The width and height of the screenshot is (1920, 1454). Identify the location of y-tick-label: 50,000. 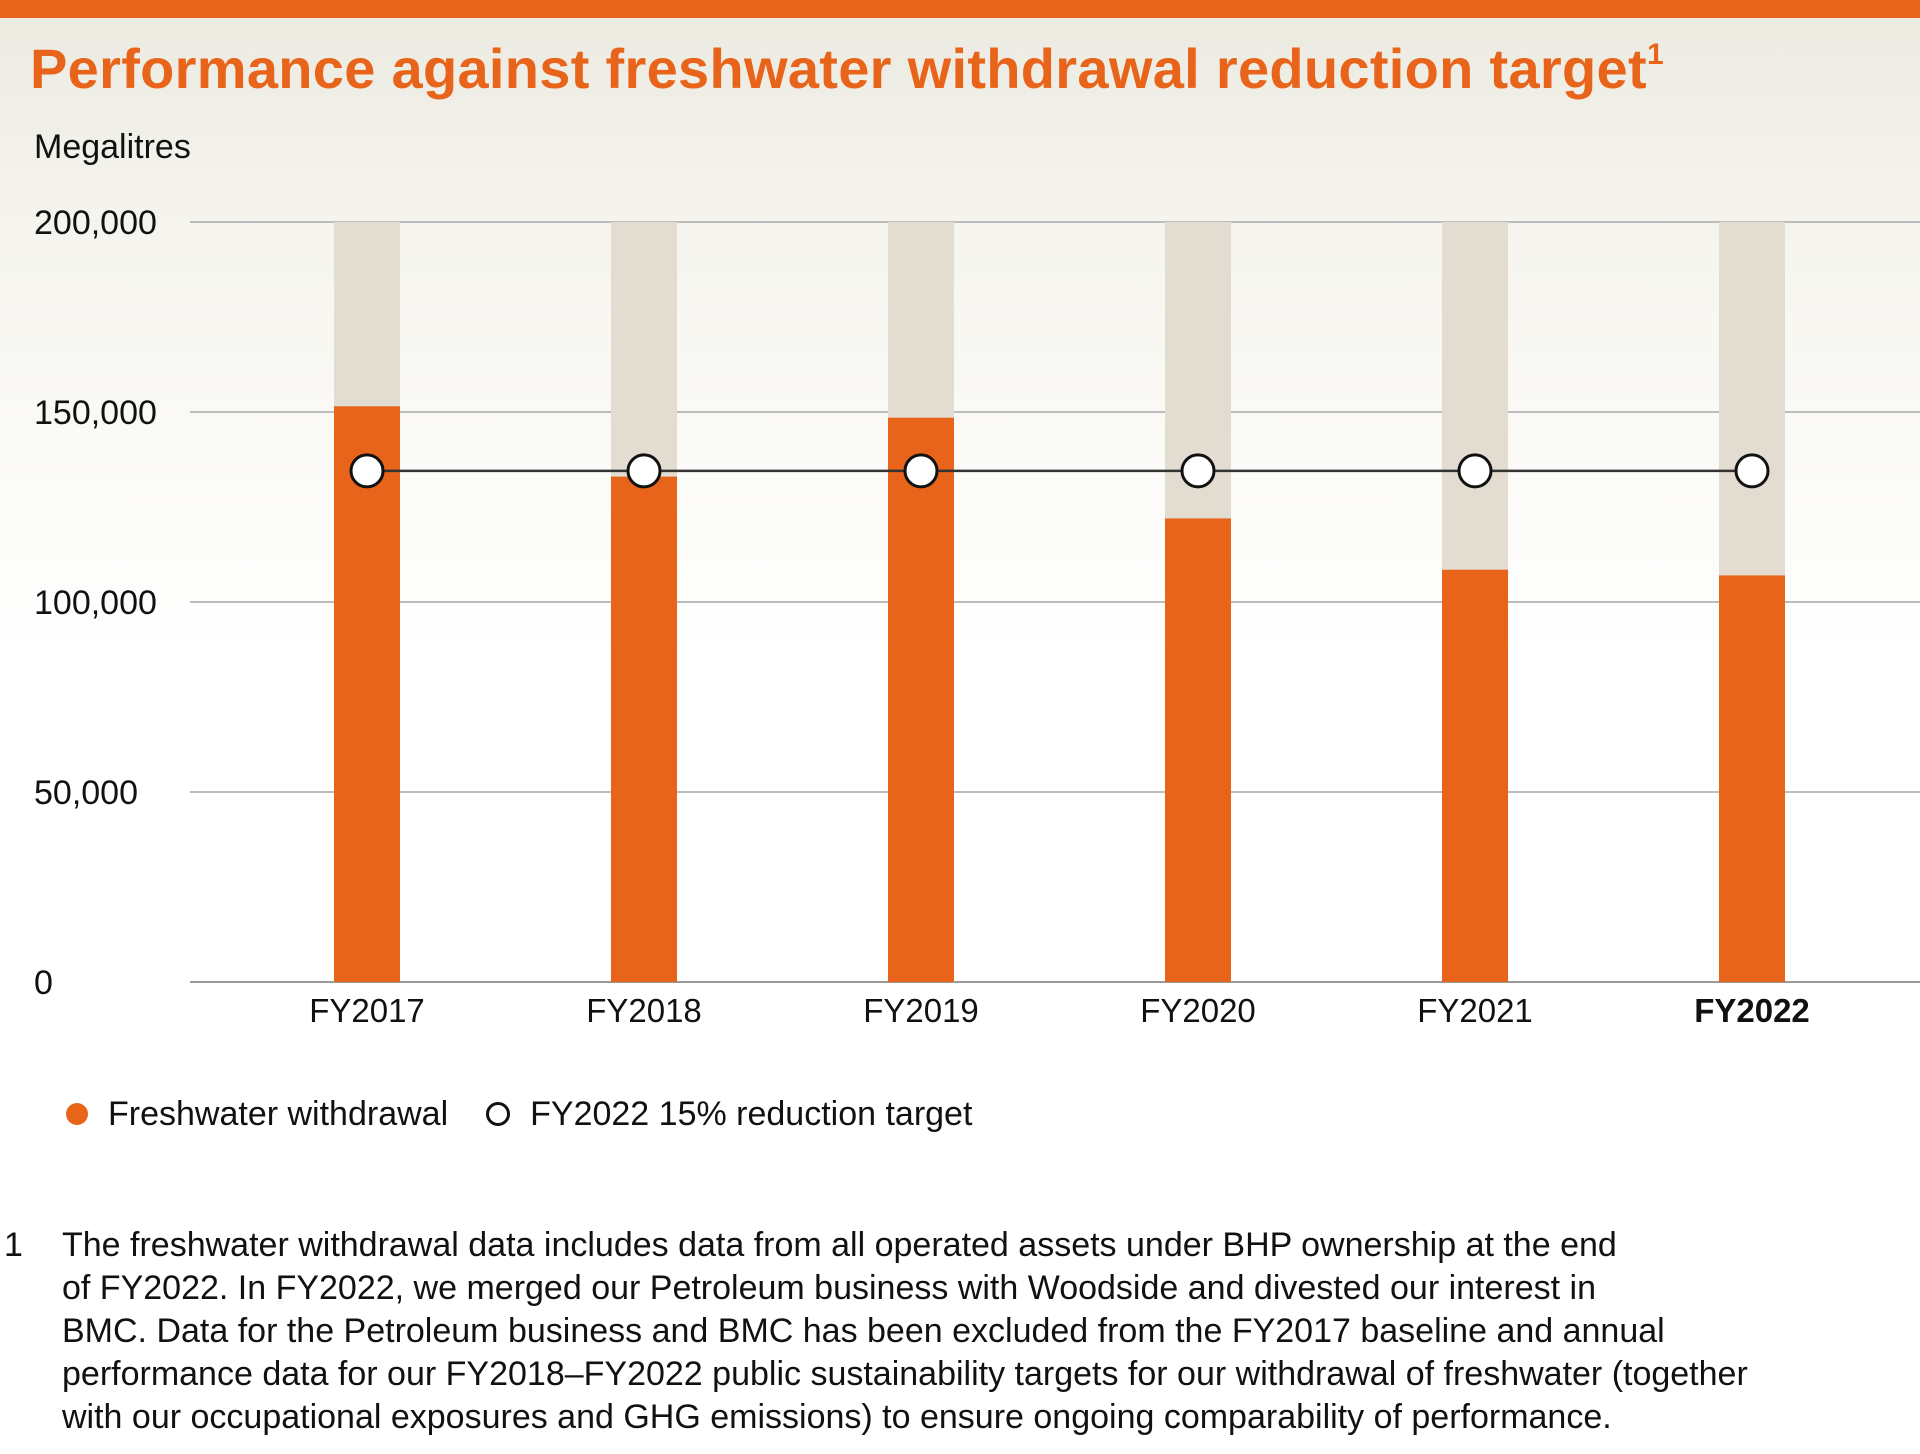
(86, 793).